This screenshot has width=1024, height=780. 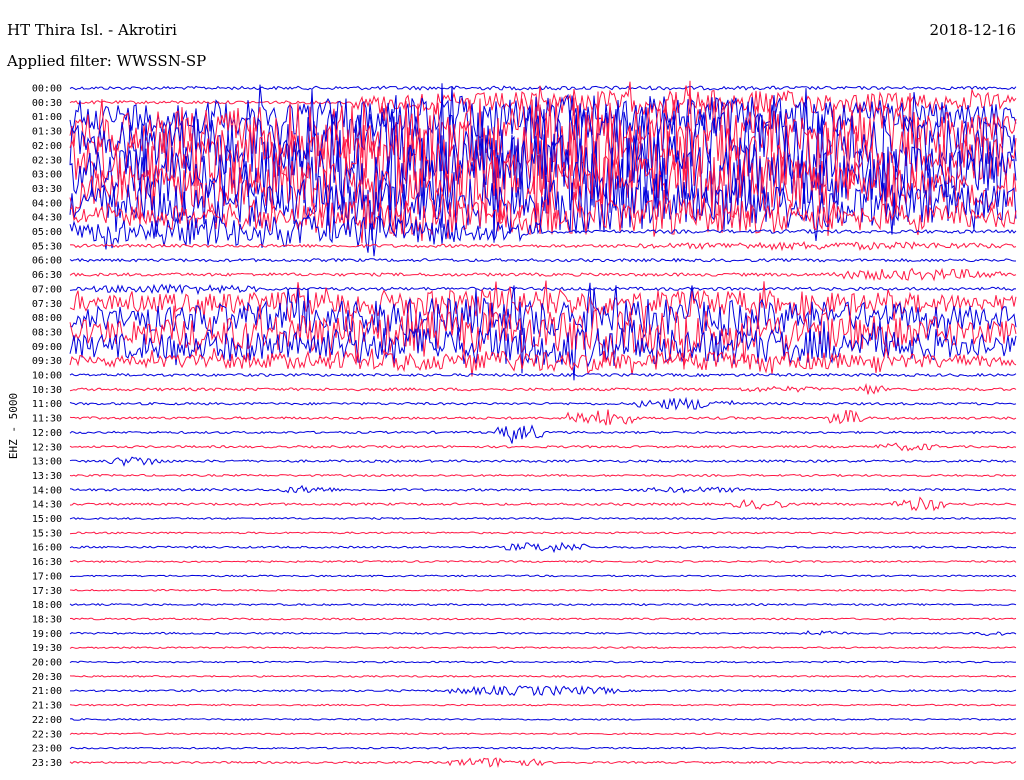 What do you see at coordinates (47, 490) in the screenshot?
I see `time-label: 14:00` at bounding box center [47, 490].